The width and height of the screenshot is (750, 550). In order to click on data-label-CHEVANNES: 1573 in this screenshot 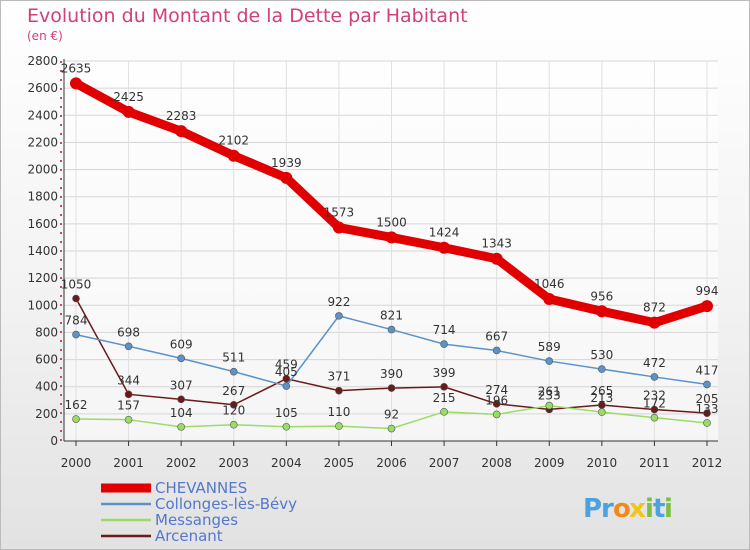, I will do `click(339, 213)`.